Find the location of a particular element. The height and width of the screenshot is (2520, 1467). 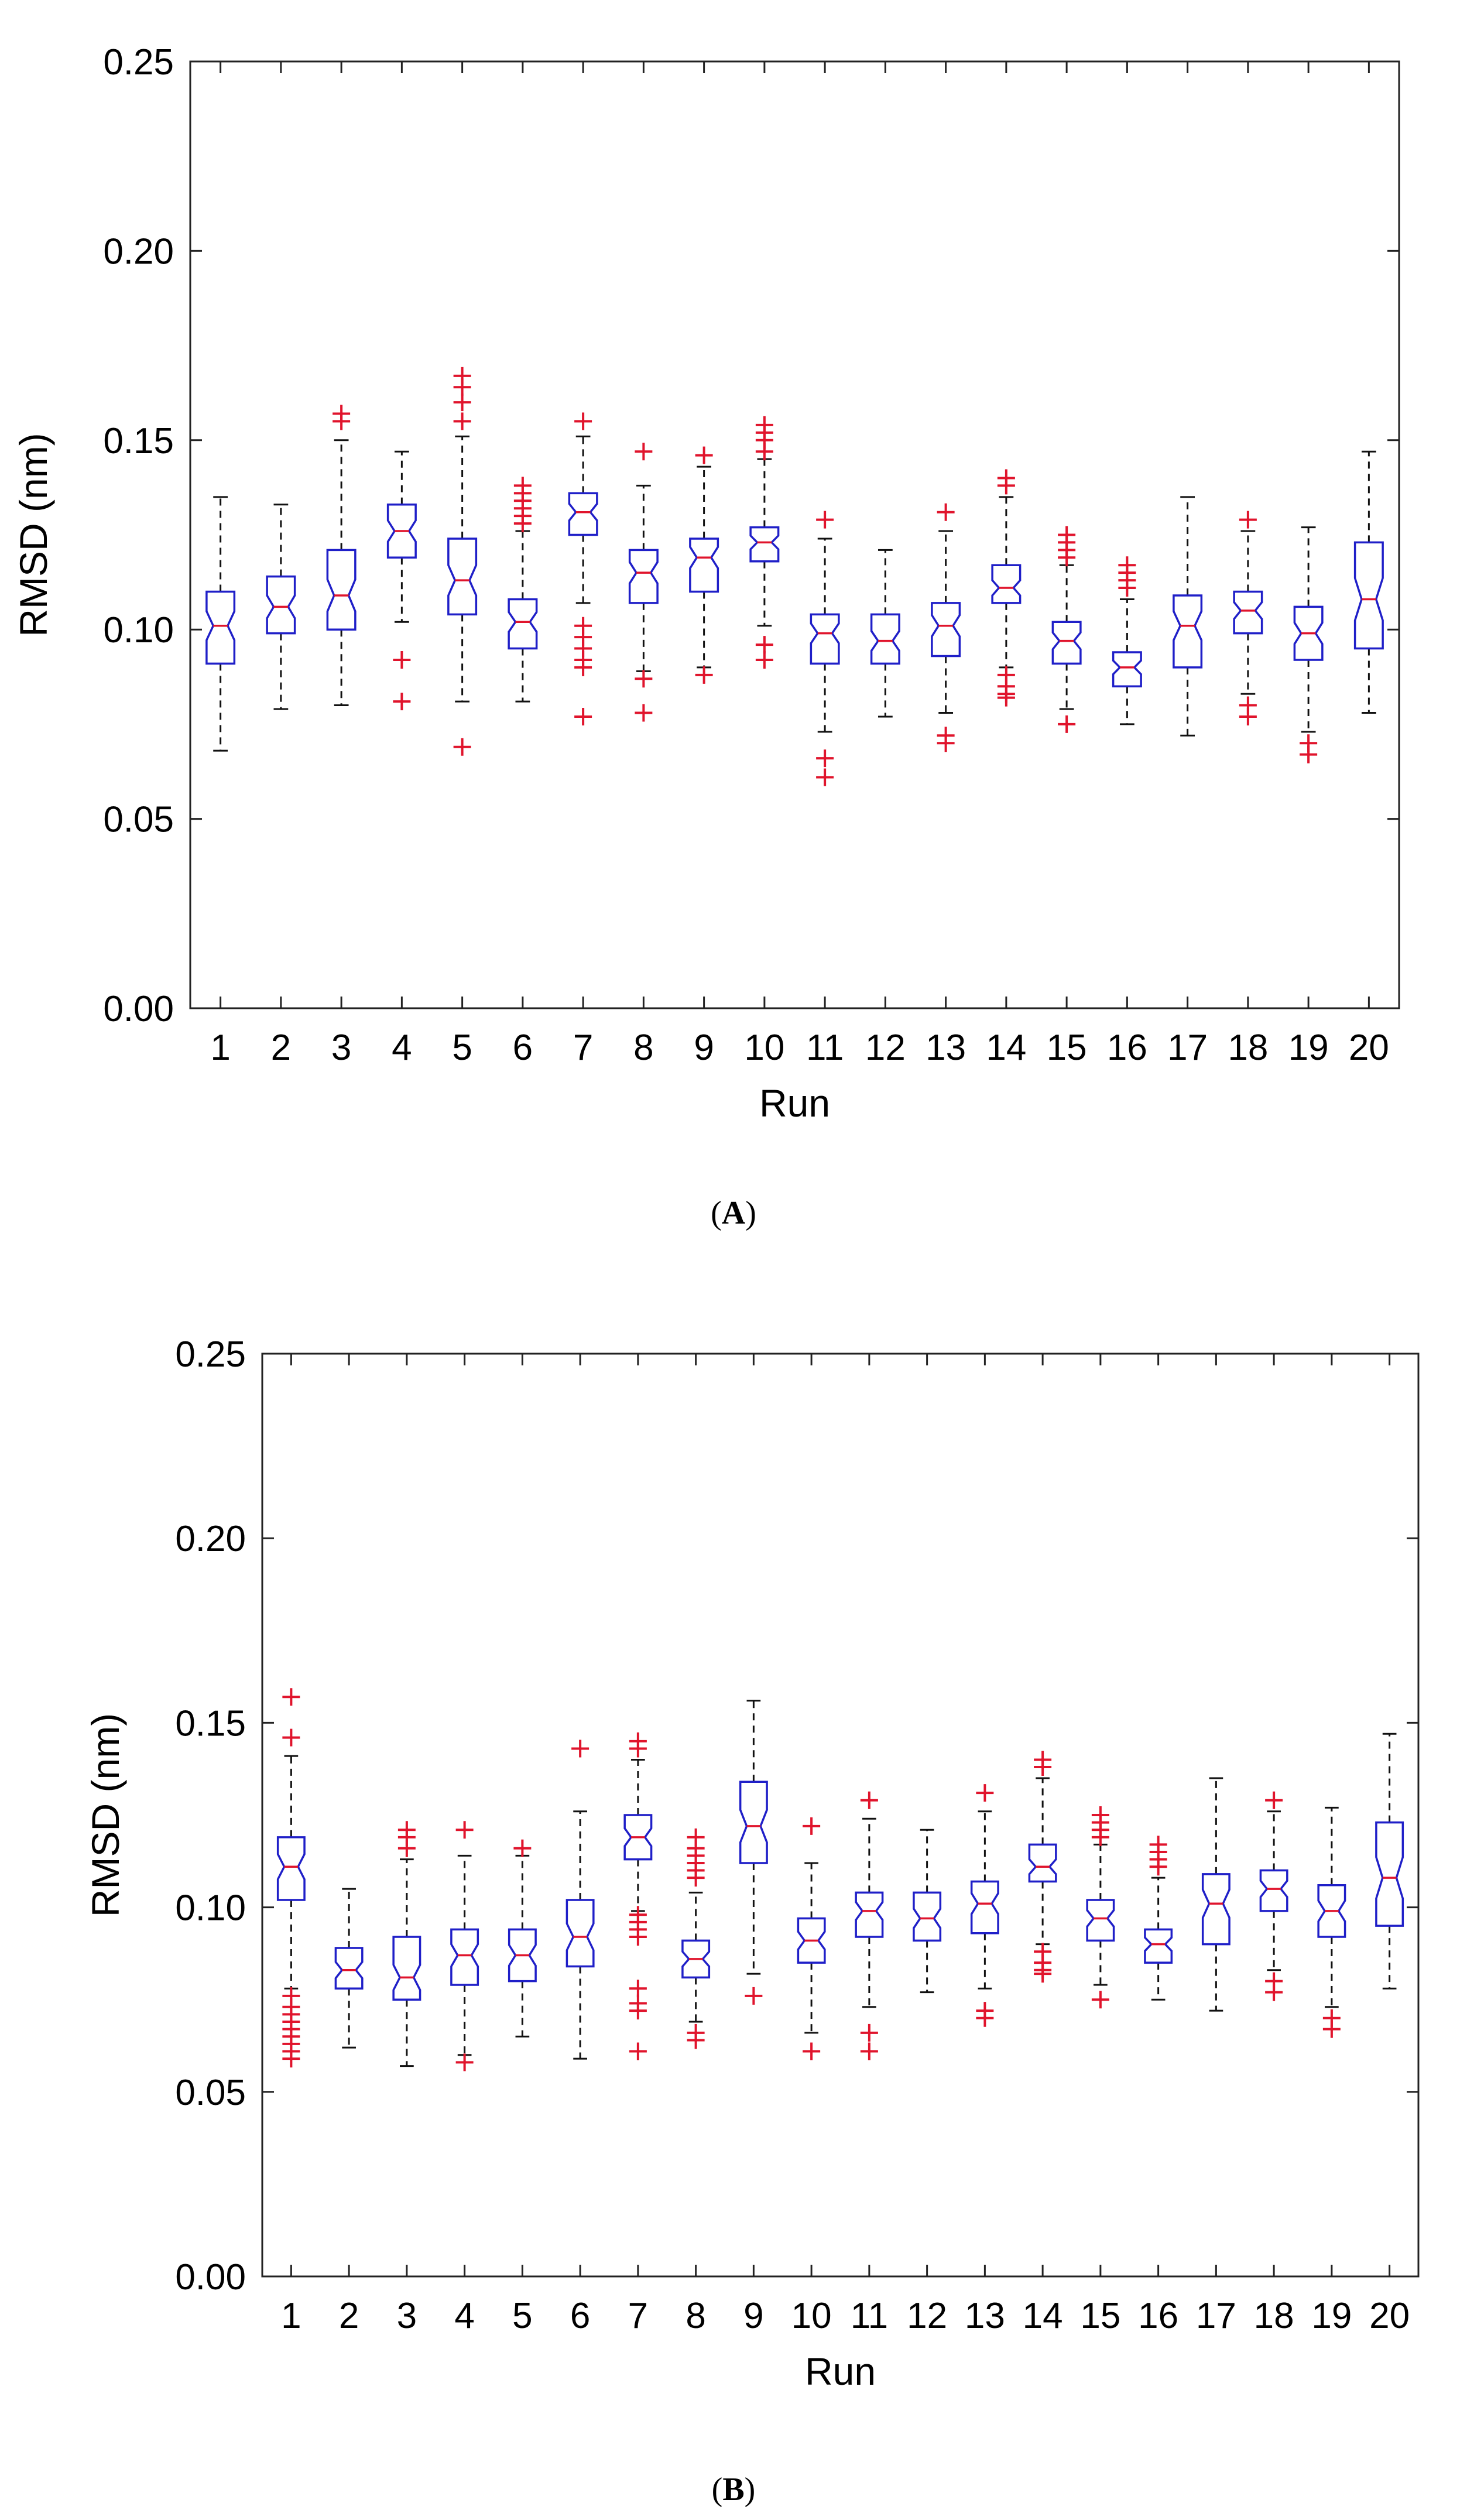

panel-a-y-tick-label: 0.25 is located at coordinates (138, 63).